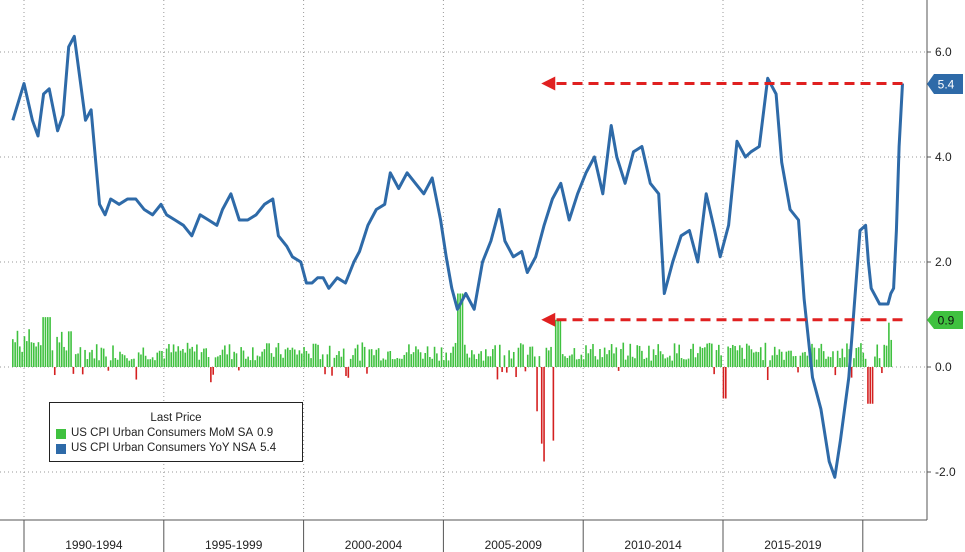  I want to click on legend-value-yoy: 5.4, so click(268, 448).